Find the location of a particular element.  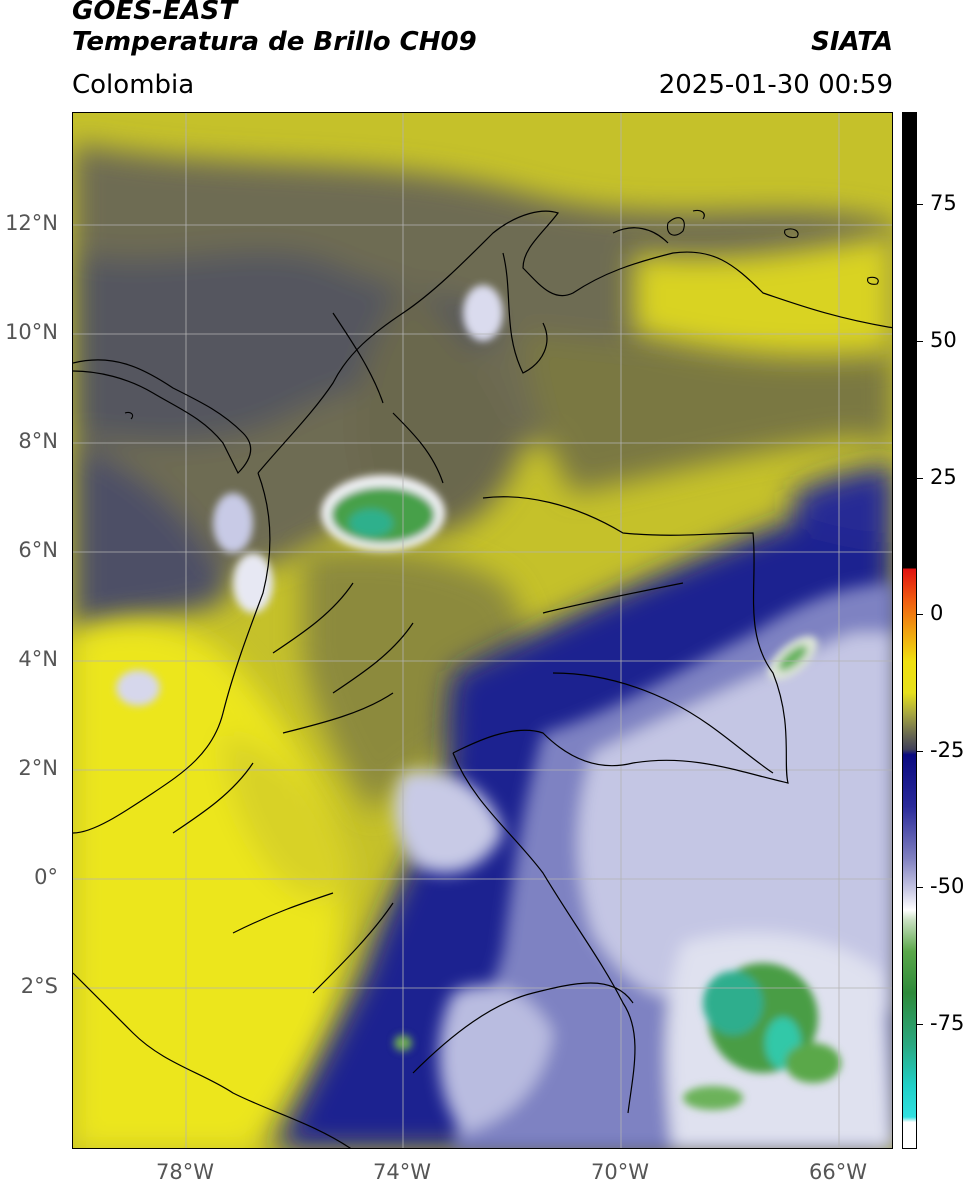

colorbar-tick: -75 is located at coordinates (947, 1023).